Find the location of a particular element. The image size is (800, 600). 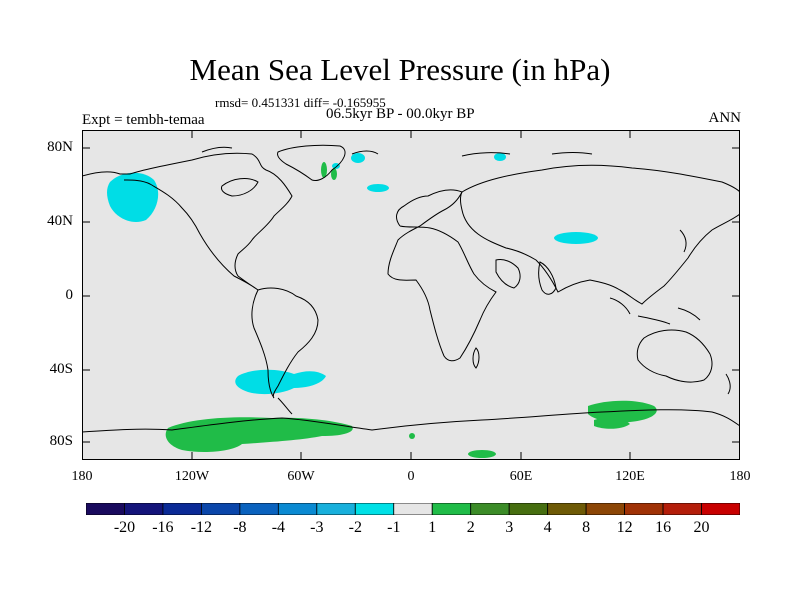

colorbar-label-8: 1 is located at coordinates (432, 527).